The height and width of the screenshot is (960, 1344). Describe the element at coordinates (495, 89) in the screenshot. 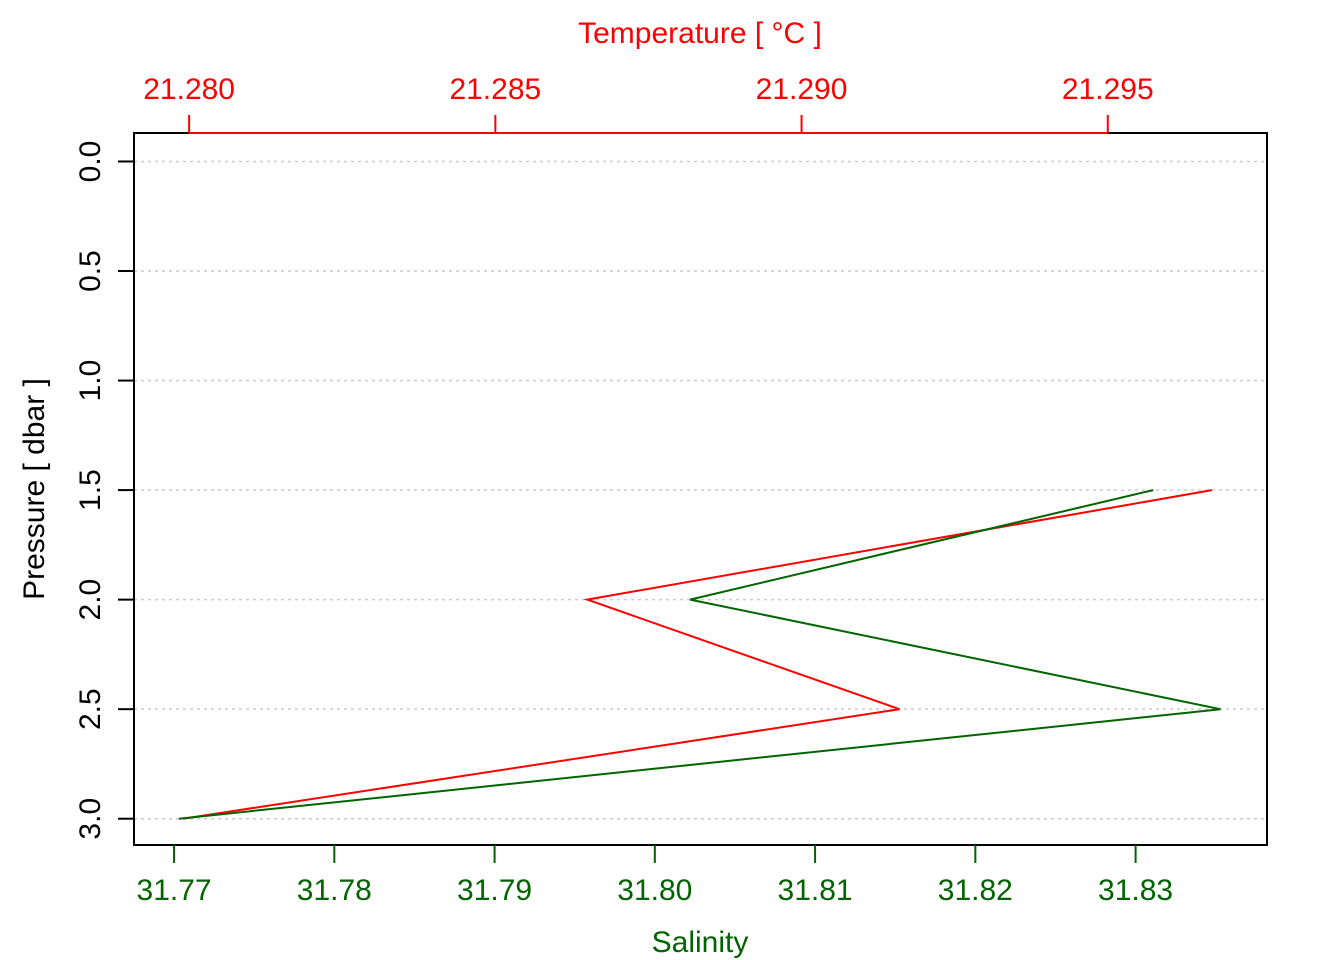

I see `temperature-tick-label: 21.285` at that location.